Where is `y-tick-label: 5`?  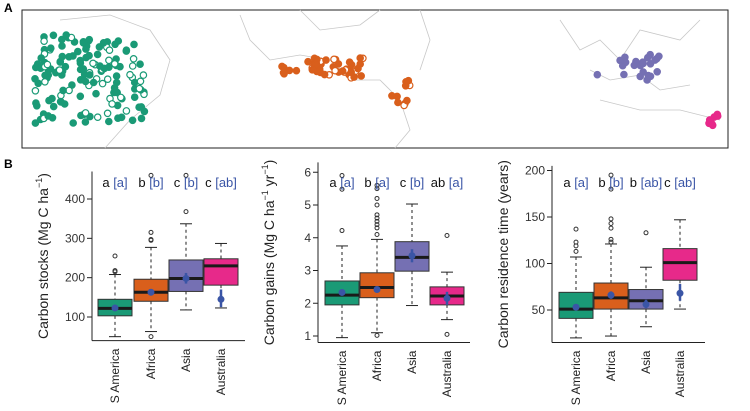
y-tick-label: 5 is located at coordinates (307, 205).